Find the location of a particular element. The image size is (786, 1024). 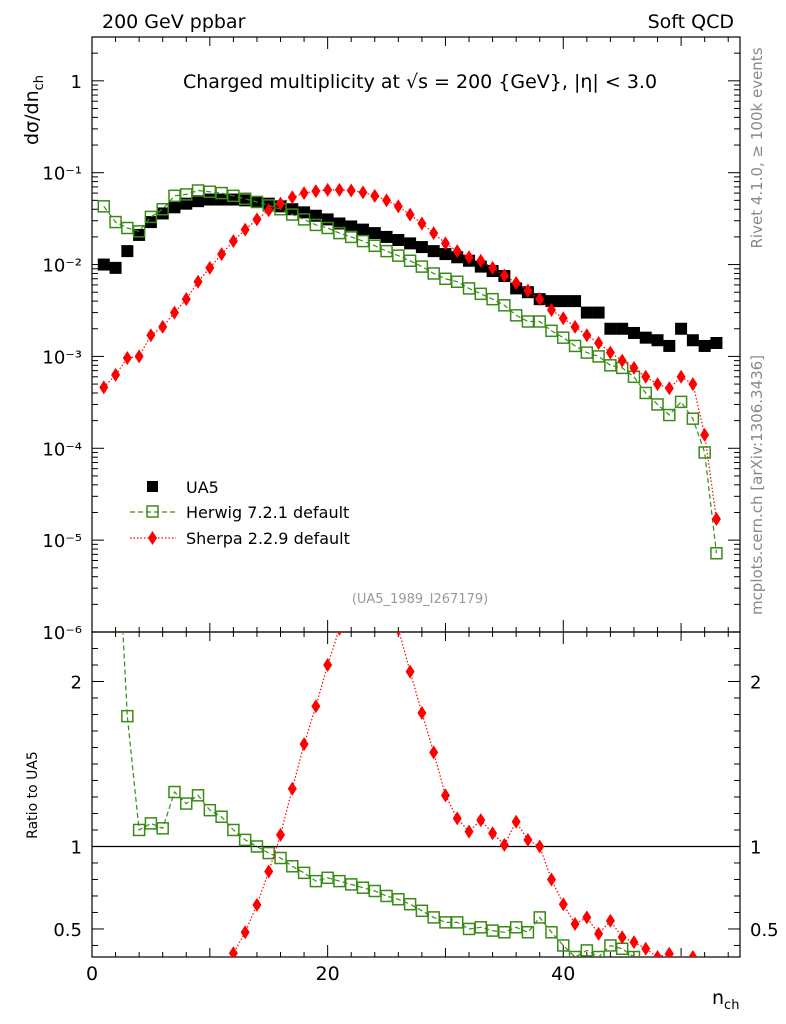

y-tick-label: 10⁻¹ is located at coordinates (62, 174).